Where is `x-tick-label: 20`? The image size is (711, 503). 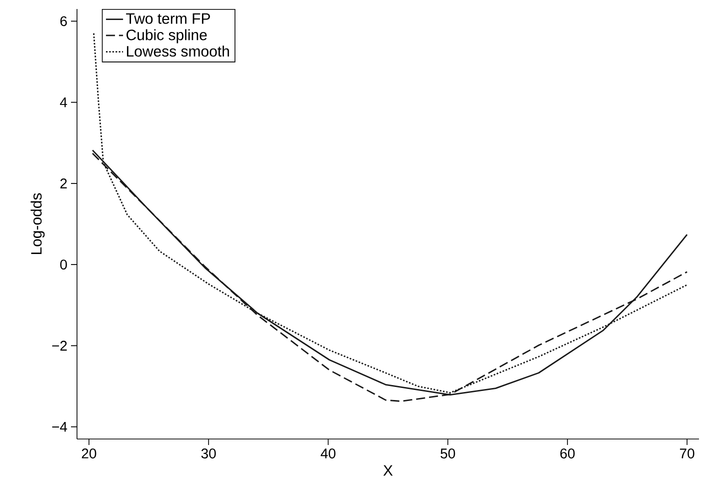 x-tick-label: 20 is located at coordinates (89, 453).